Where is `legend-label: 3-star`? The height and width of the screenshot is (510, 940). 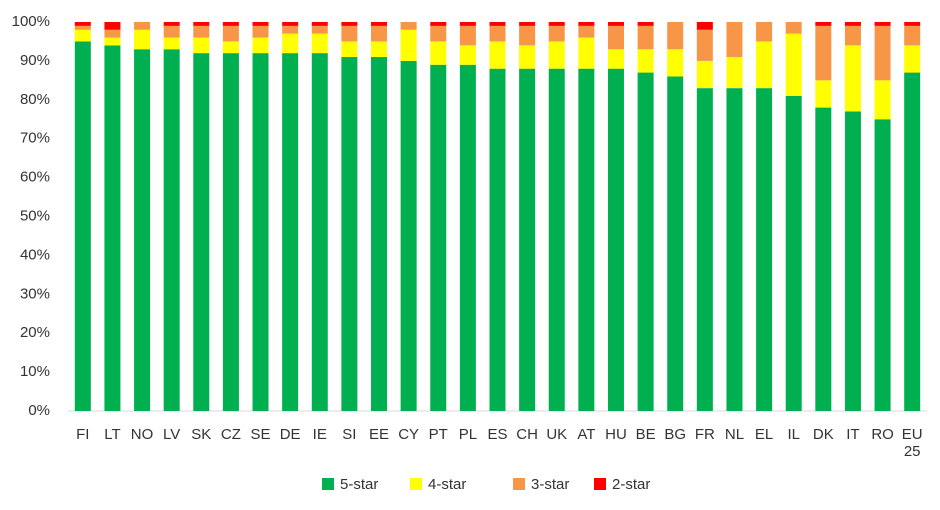 legend-label: 3-star is located at coordinates (550, 484).